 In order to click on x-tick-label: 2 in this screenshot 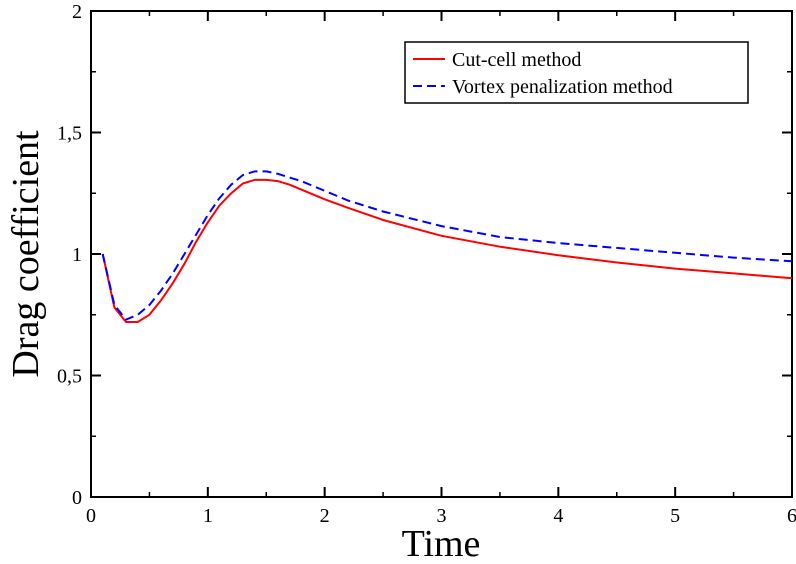, I will do `click(325, 516)`.